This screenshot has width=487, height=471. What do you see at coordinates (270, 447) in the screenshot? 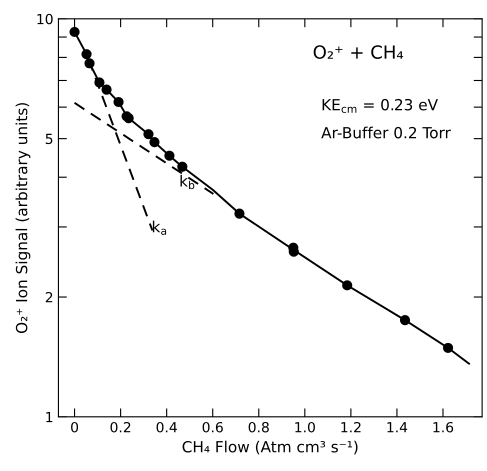
I see `x-axis-title: CH₄ Flow (Atm cm³ s⁻¹)` at bounding box center [270, 447].